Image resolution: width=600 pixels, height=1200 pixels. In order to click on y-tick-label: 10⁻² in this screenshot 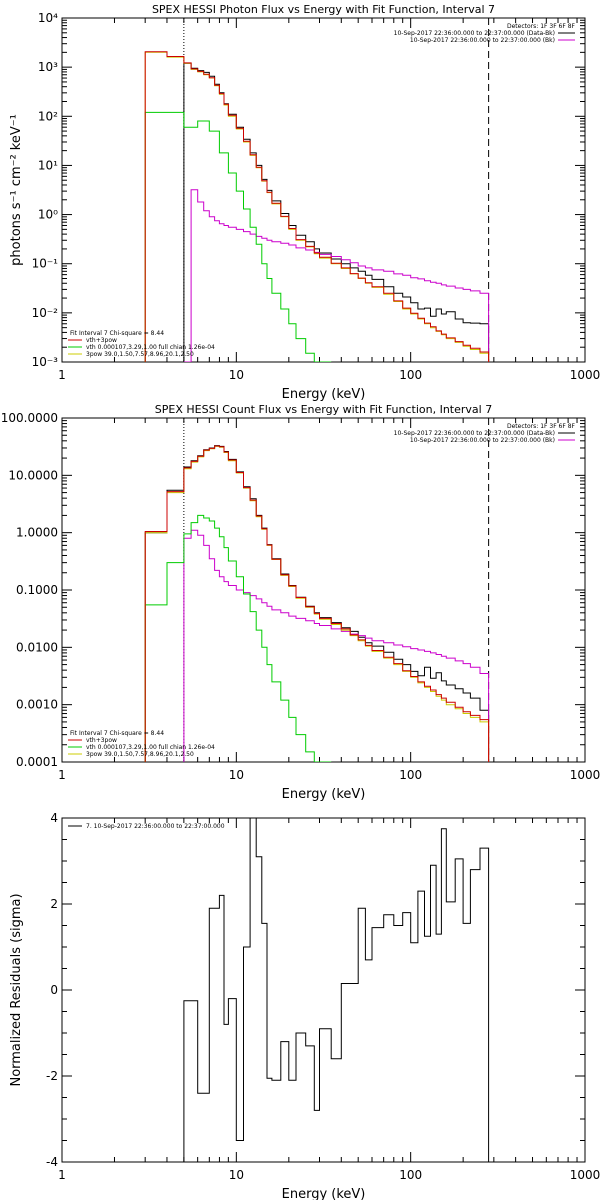, I will do `click(45, 313)`.